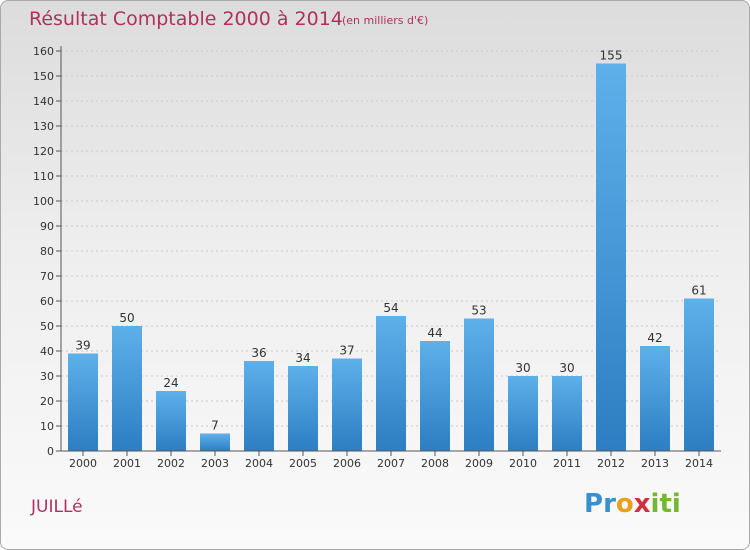 The width and height of the screenshot is (750, 550). I want to click on logo-letter: o, so click(624, 504).